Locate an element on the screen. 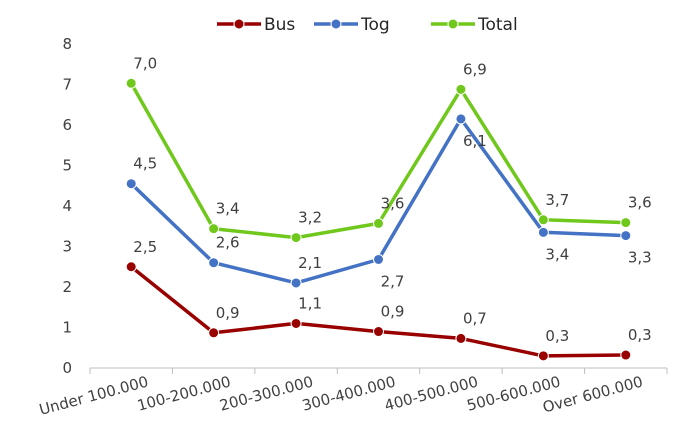 The height and width of the screenshot is (446, 691). y-tick-label: 5 is located at coordinates (67, 166).